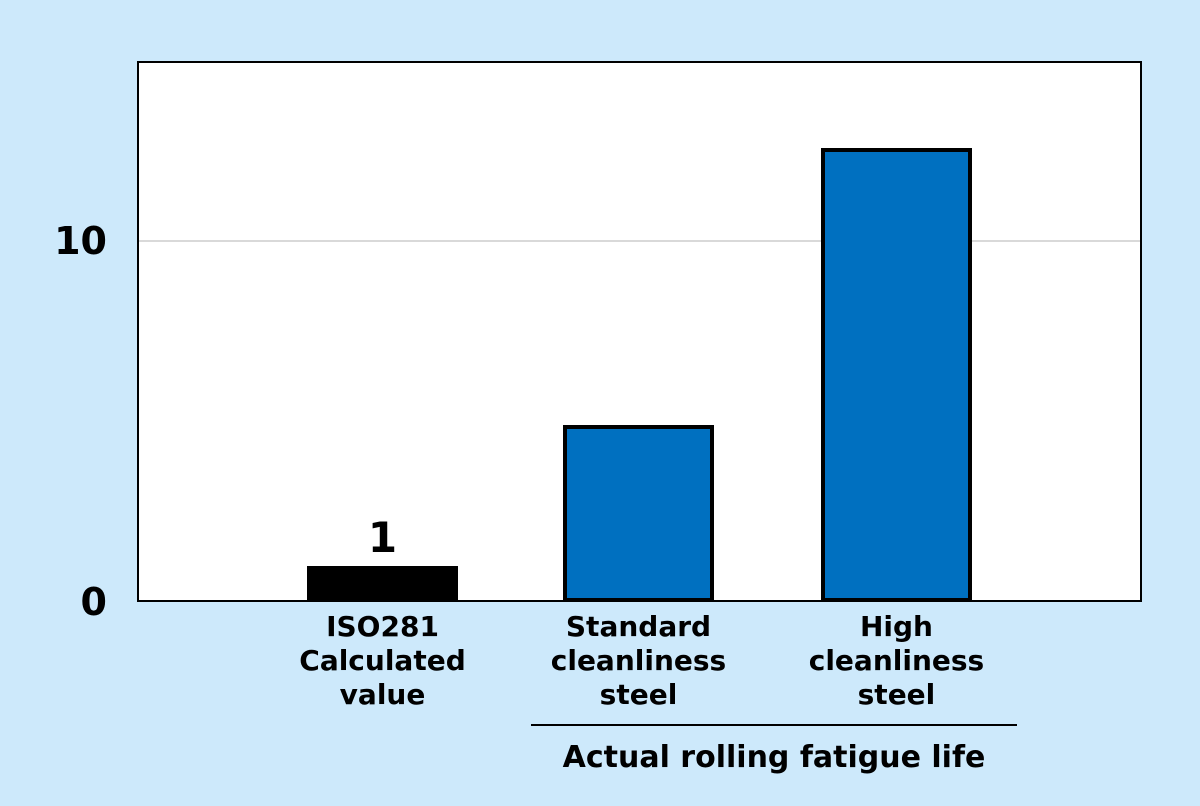  Describe the element at coordinates (896, 660) in the screenshot. I see `x-axis-category-label: High cleanliness steel` at that location.